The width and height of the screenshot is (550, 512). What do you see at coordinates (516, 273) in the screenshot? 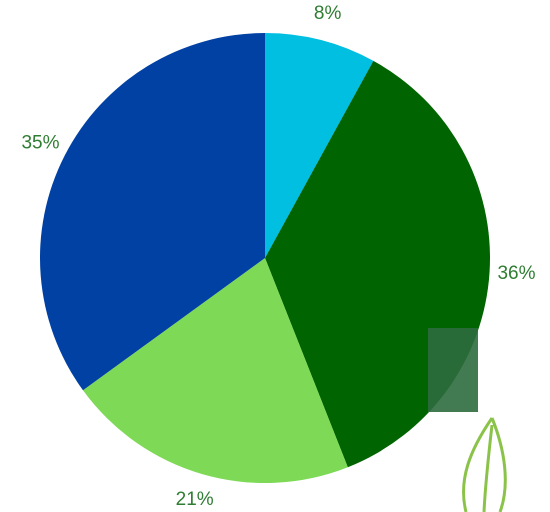
I see `data-label: 36%` at bounding box center [516, 273].